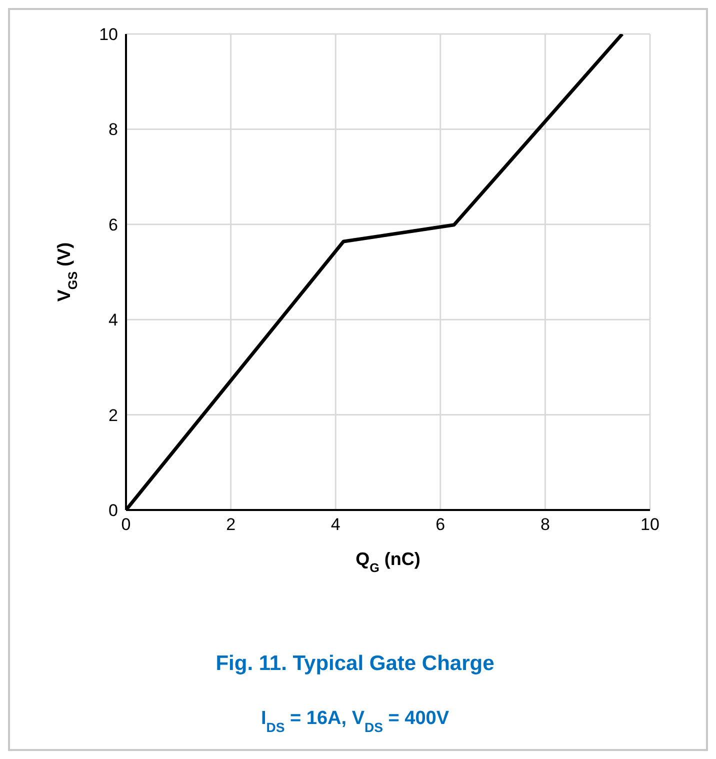 The height and width of the screenshot is (759, 716). I want to click on y-tick-label: 6, so click(113, 224).